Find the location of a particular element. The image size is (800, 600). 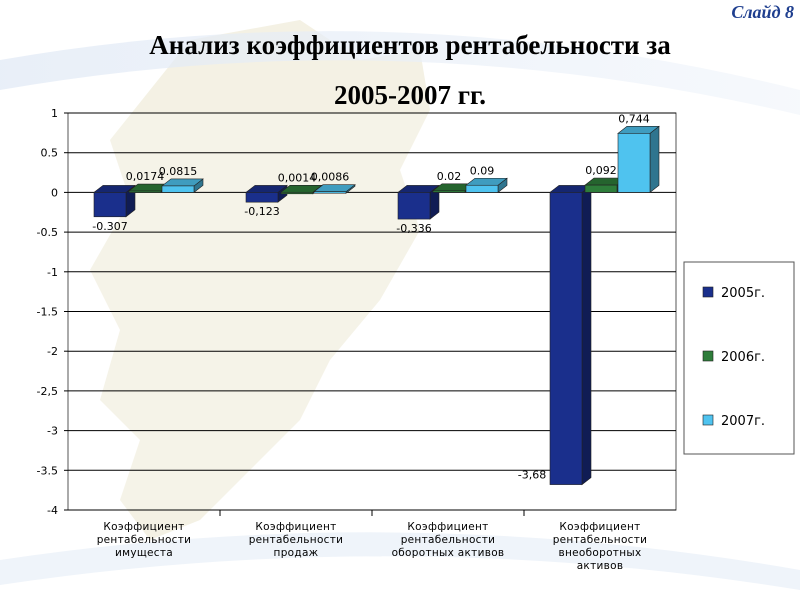

data-label: 0.0815 is located at coordinates (178, 171).